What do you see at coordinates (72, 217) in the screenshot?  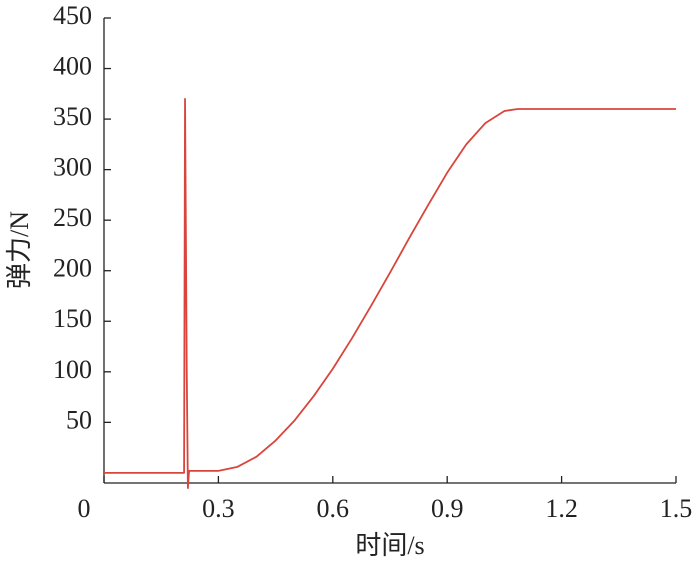 I see `y-tick-label: 250` at bounding box center [72, 217].